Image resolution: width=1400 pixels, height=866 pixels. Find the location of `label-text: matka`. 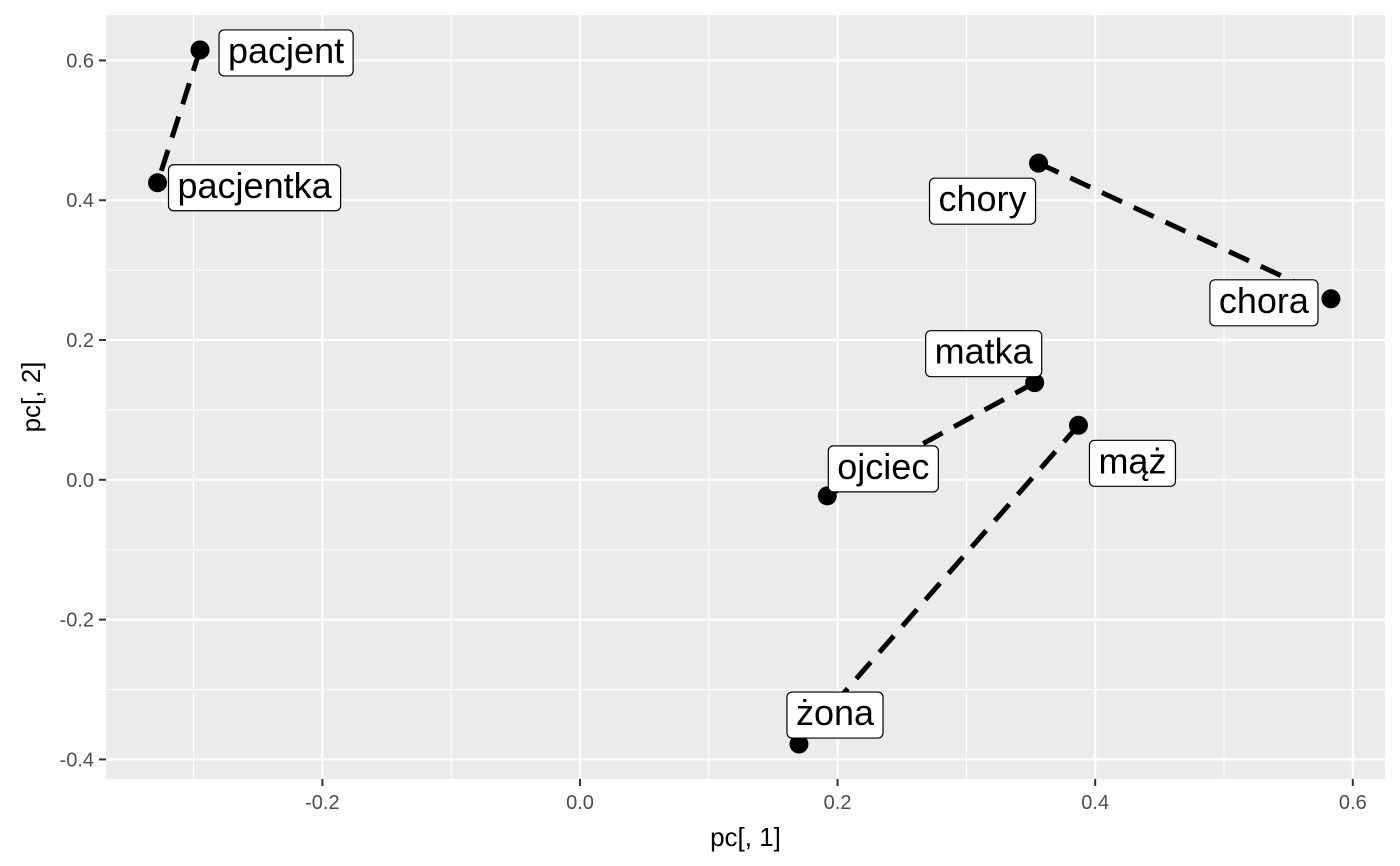

label-text: matka is located at coordinates (984, 351).